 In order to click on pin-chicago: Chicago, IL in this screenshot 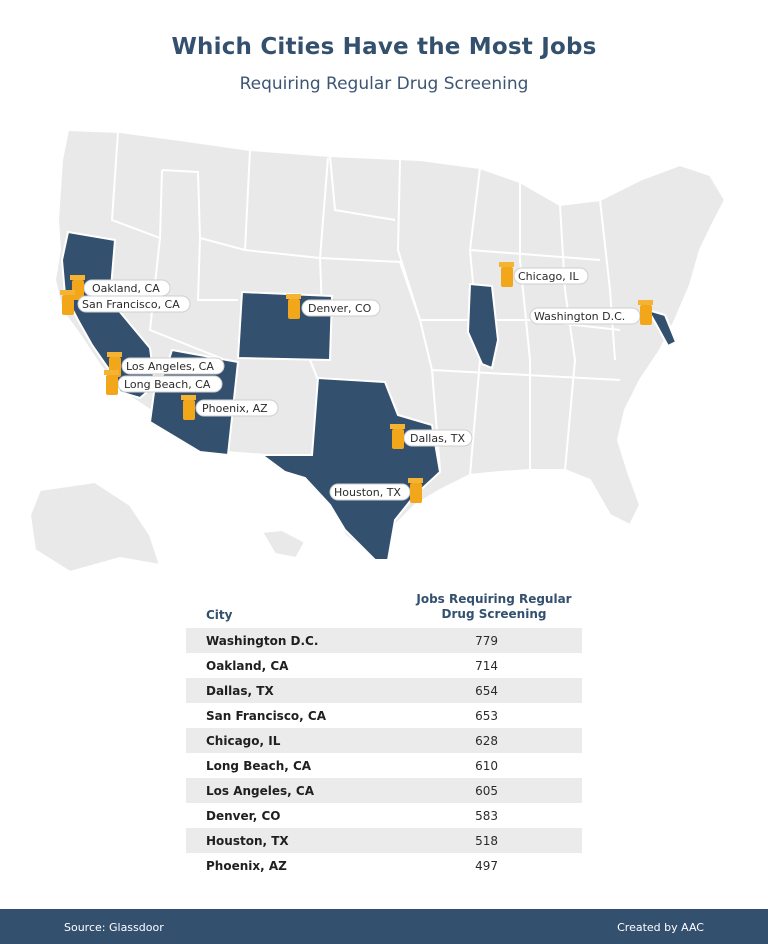, I will do `click(544, 274)`.